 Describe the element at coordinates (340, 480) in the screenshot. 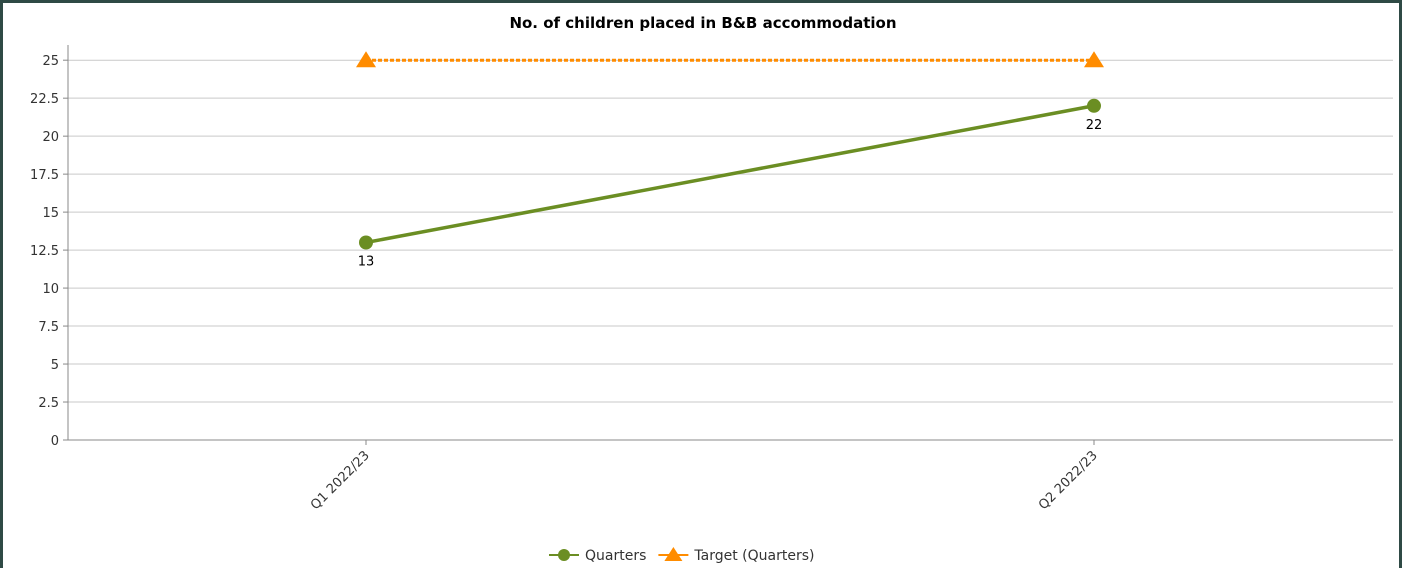

I see `x-tick-label: Q1 2022/23` at that location.